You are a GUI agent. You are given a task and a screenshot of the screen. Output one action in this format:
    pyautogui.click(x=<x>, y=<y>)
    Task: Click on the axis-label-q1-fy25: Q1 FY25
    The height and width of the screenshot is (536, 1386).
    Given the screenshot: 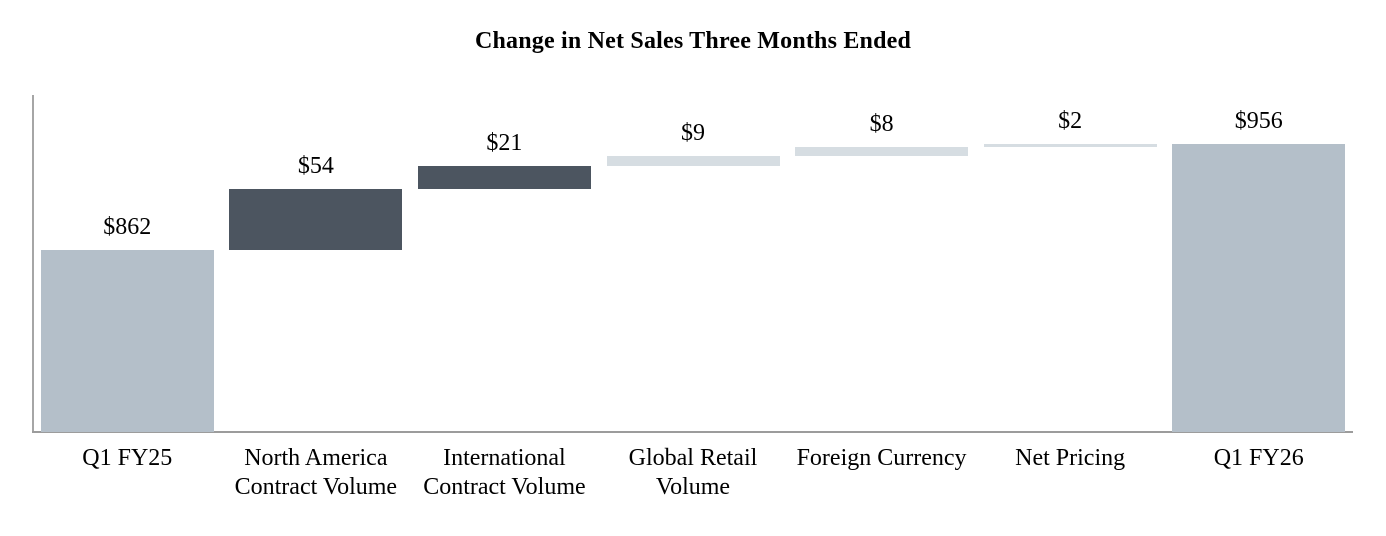 What is the action you would take?
    pyautogui.click(x=127, y=458)
    